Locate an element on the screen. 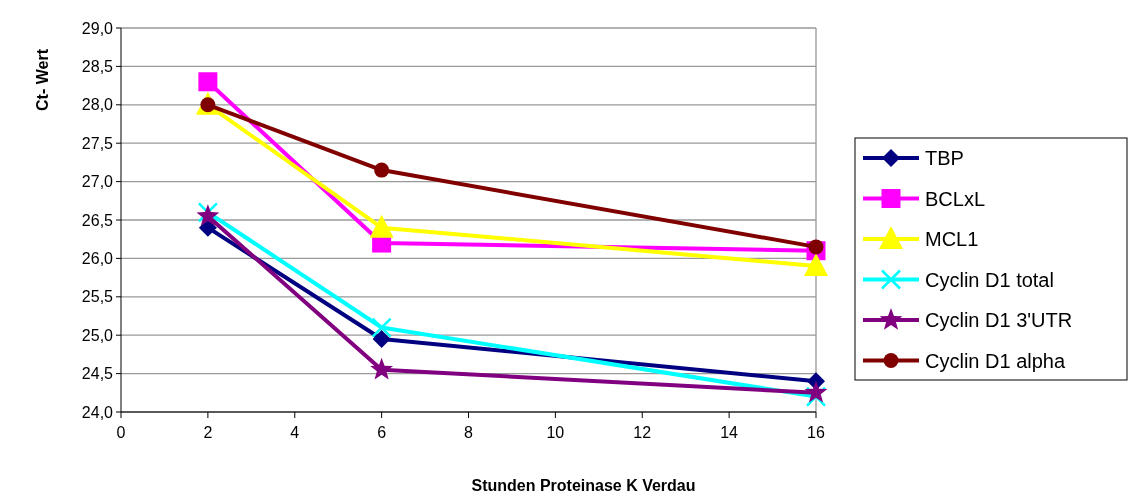  y-tick-label: 27,5 is located at coordinates (97, 143).